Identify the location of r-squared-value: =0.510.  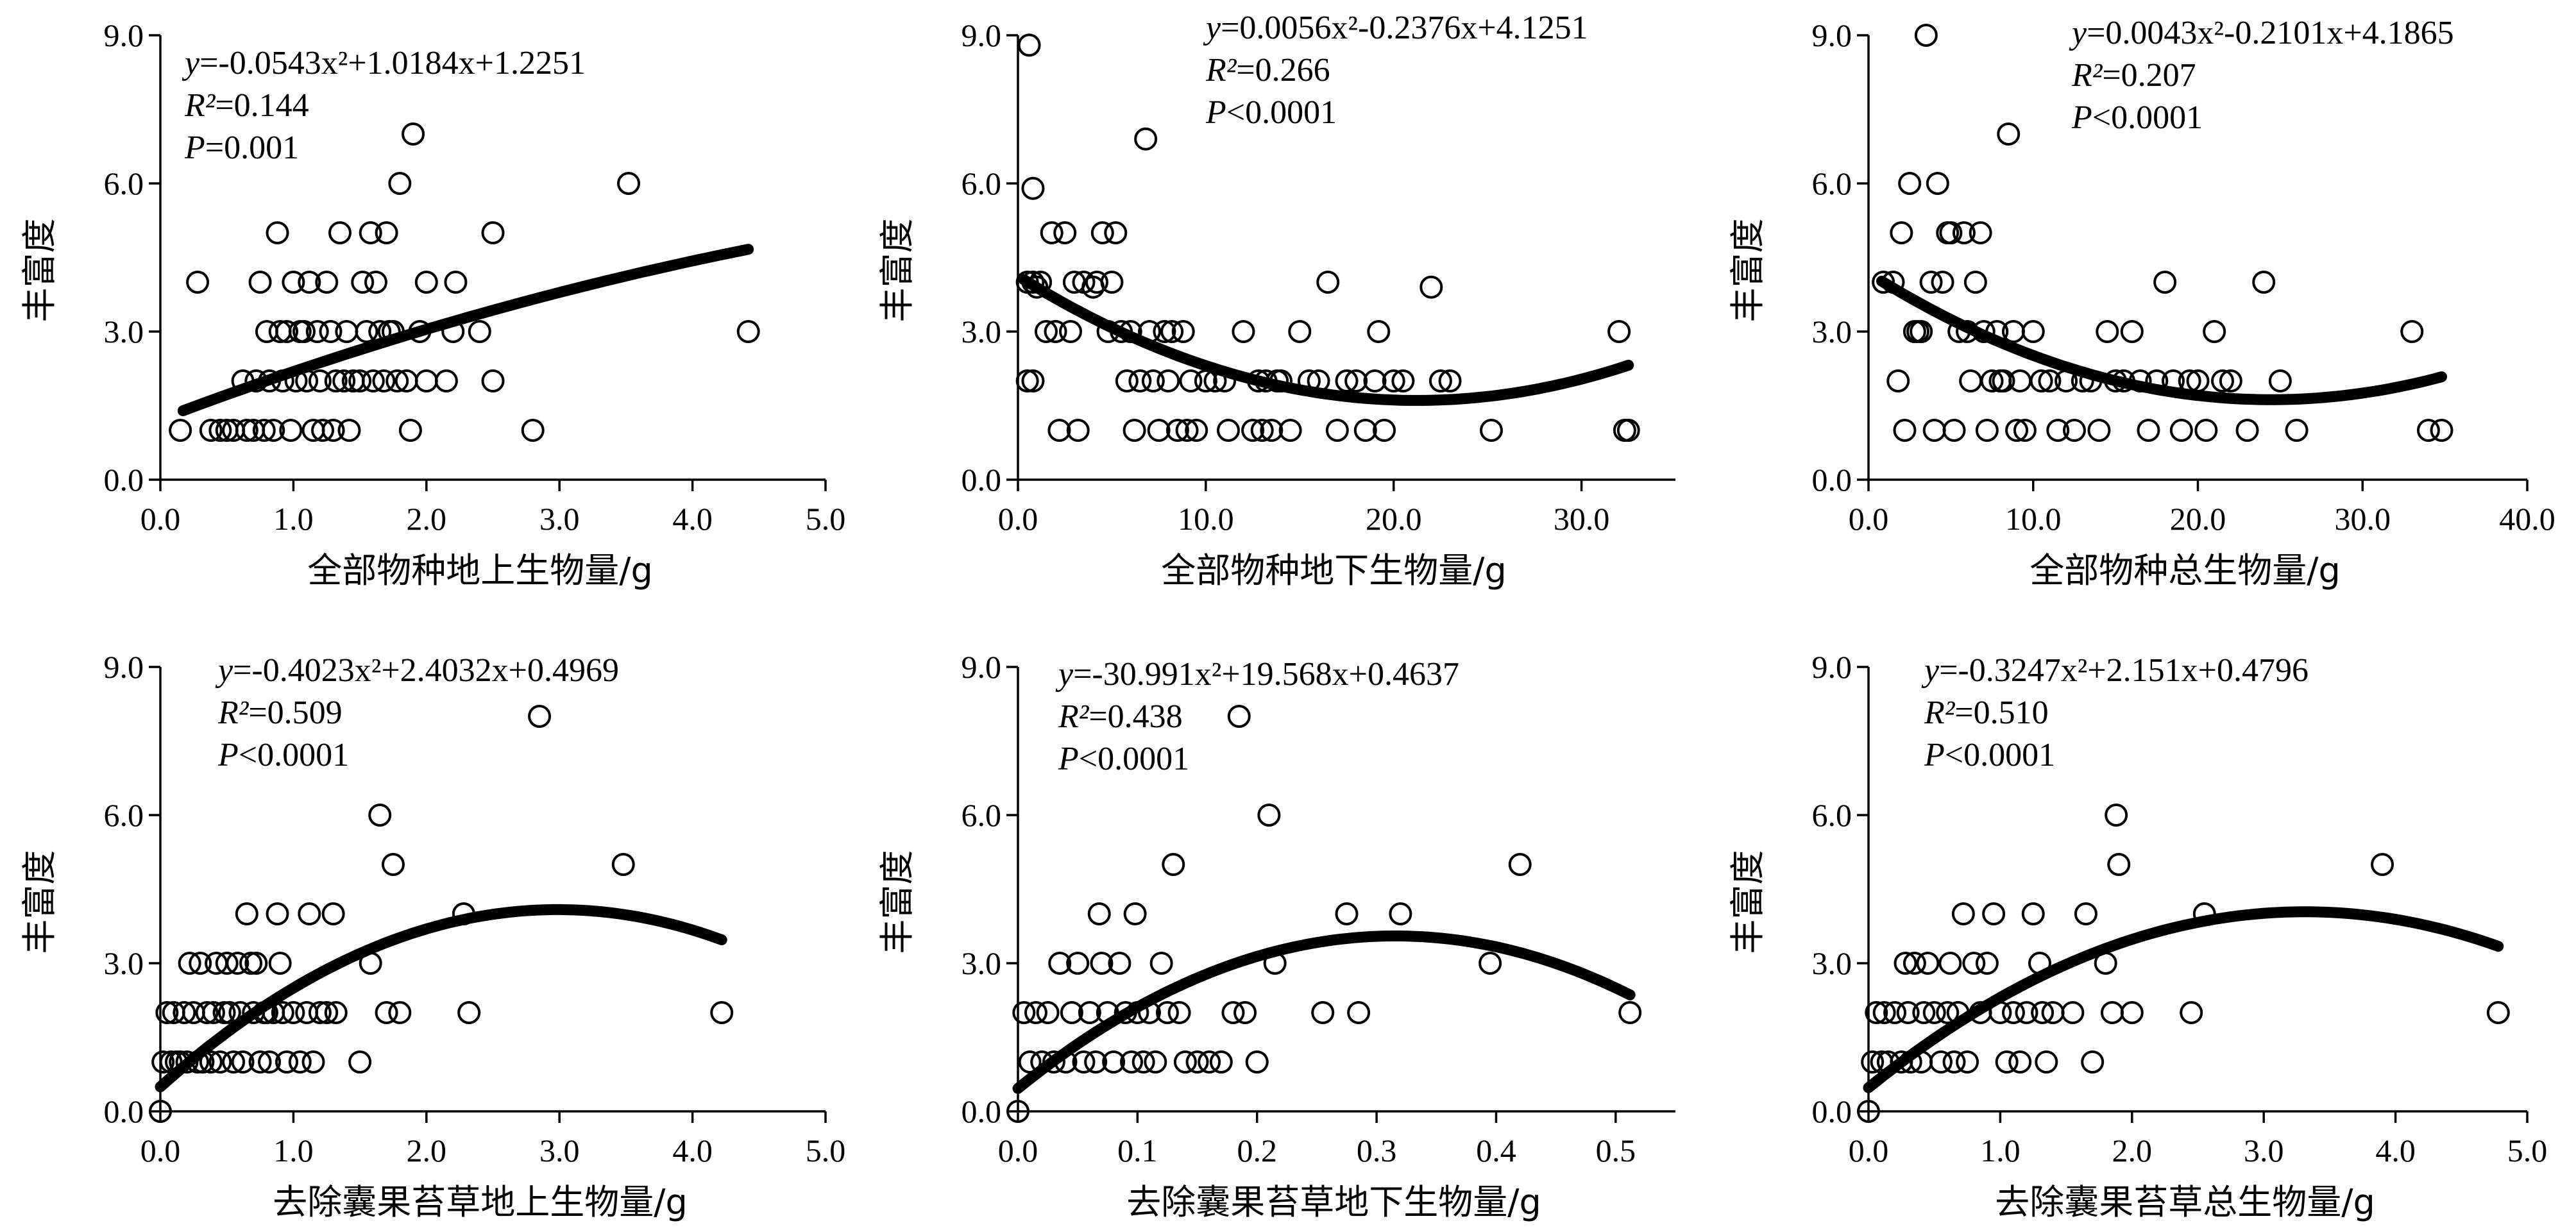
(2001, 713).